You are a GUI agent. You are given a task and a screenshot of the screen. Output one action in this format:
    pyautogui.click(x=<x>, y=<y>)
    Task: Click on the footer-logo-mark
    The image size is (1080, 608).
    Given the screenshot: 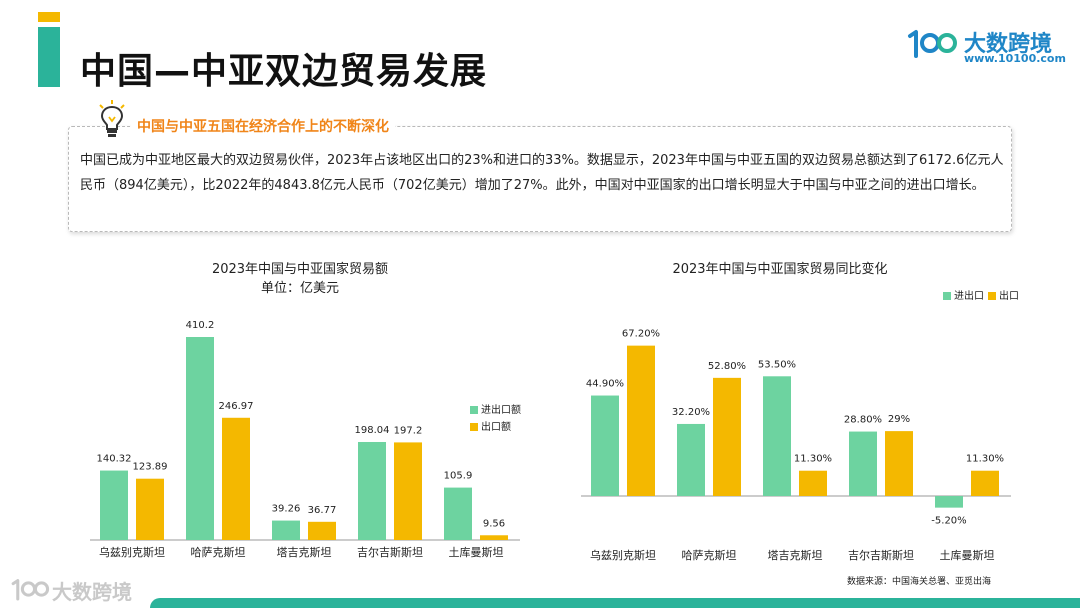 What is the action you would take?
    pyautogui.click(x=30, y=590)
    